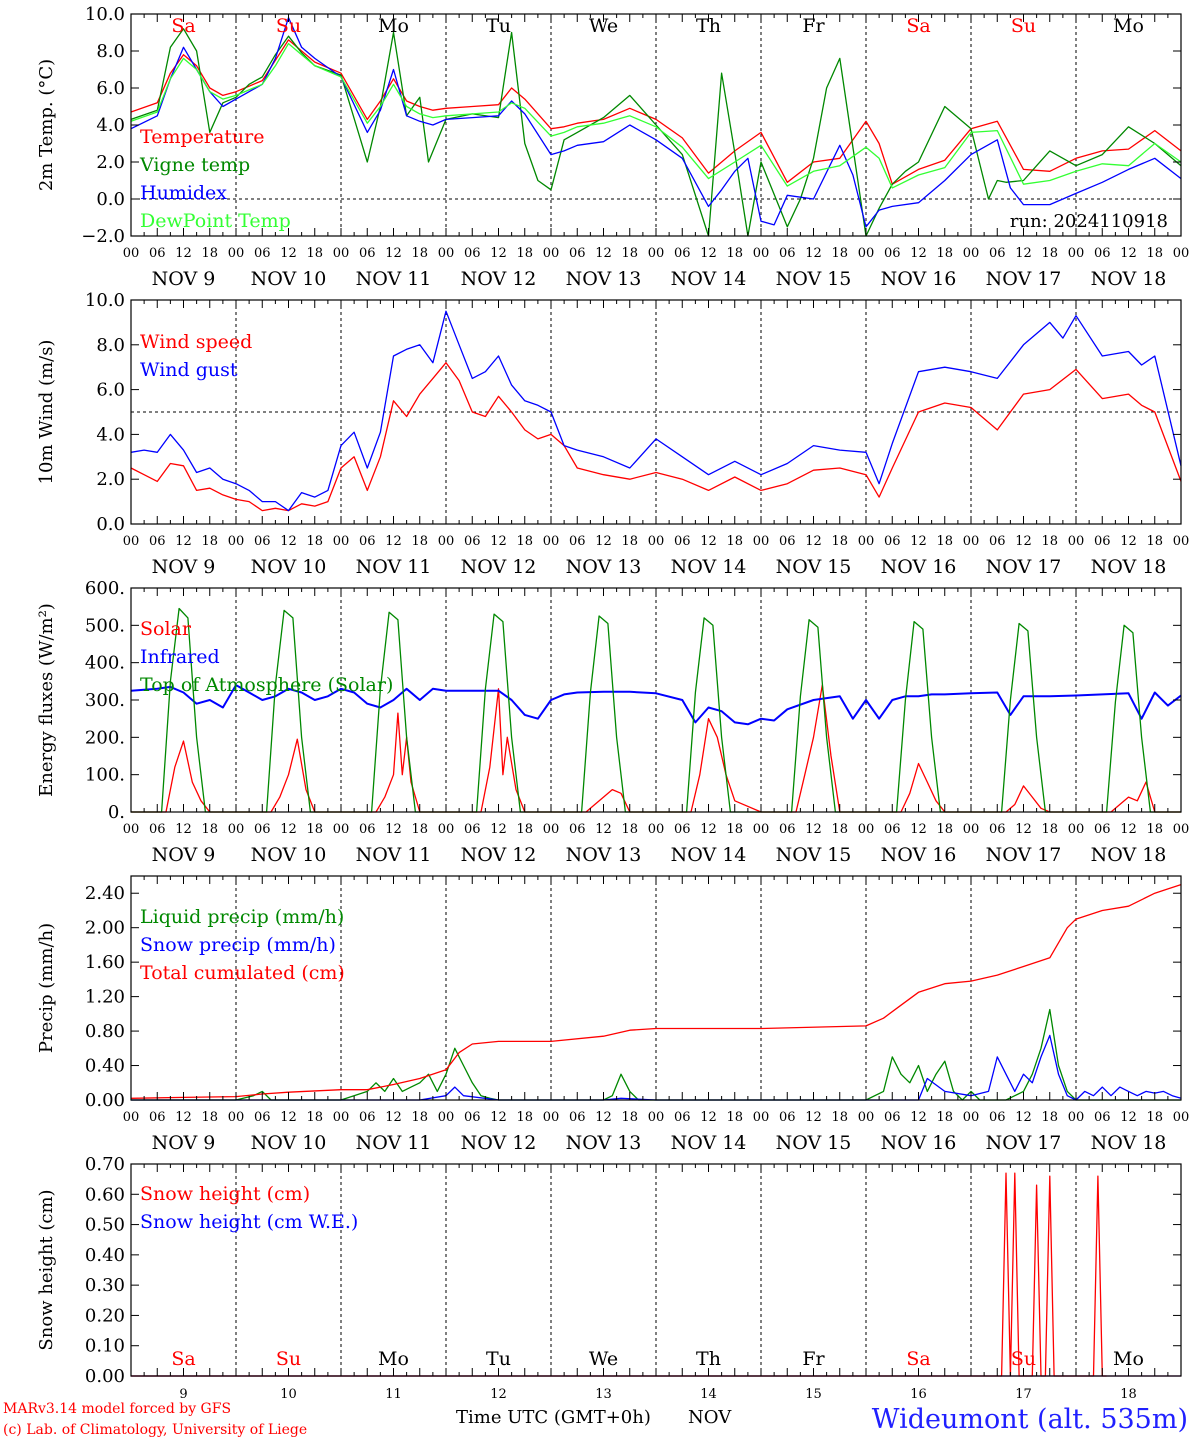 This screenshot has width=1194, height=1440. Describe the element at coordinates (46, 1269) in the screenshot. I see `y-axis-label: Snow height (cm)` at that location.